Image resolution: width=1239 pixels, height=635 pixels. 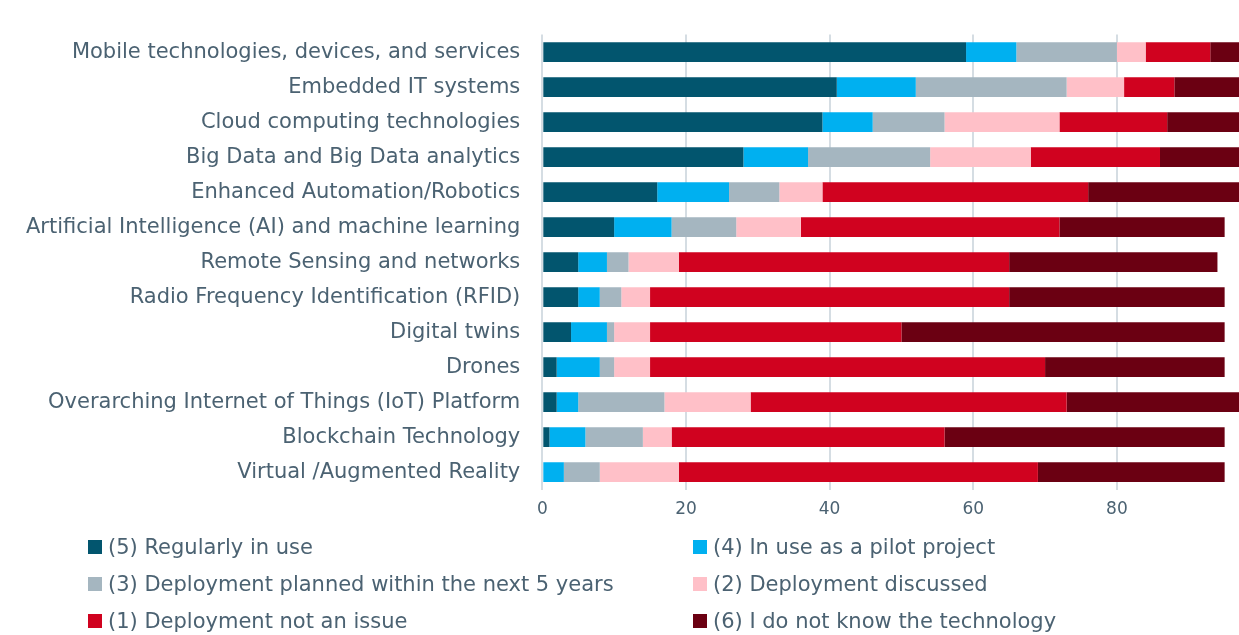 What do you see at coordinates (361, 584) in the screenshot?
I see `legend-label: (3) Deployment planned within the next 5 years` at bounding box center [361, 584].